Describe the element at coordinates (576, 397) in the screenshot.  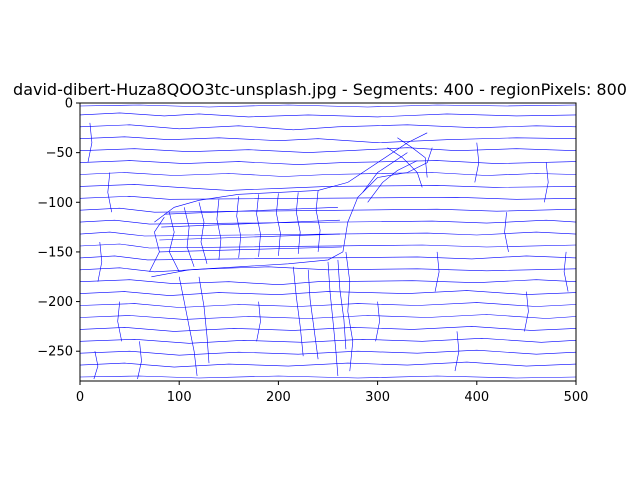
I see `x-tick-label-5: 500` at that location.